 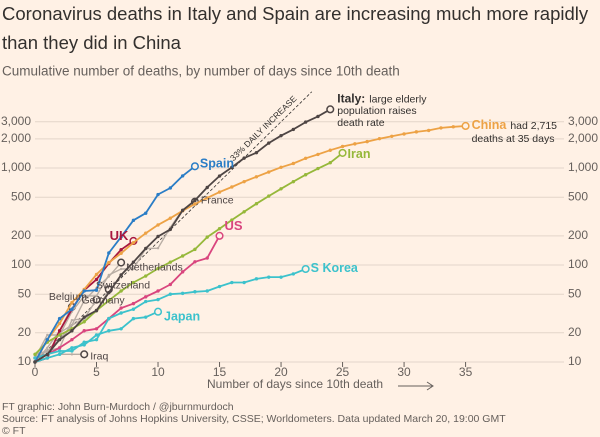 I want to click on y-tick-label: 200, so click(x=21, y=235).